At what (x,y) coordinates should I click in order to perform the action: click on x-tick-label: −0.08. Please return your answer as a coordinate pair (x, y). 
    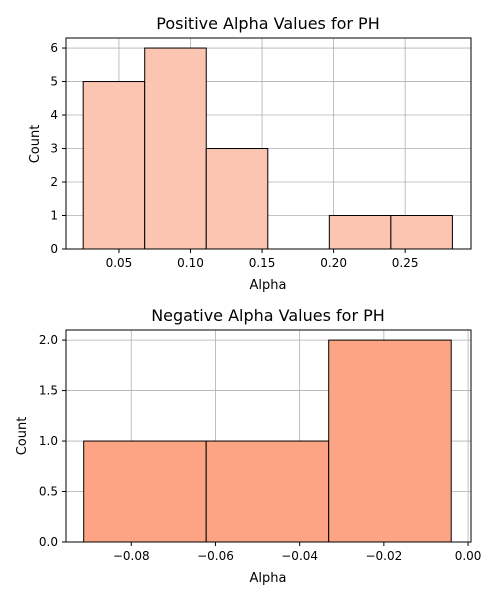
    Looking at the image, I should click on (131, 556).